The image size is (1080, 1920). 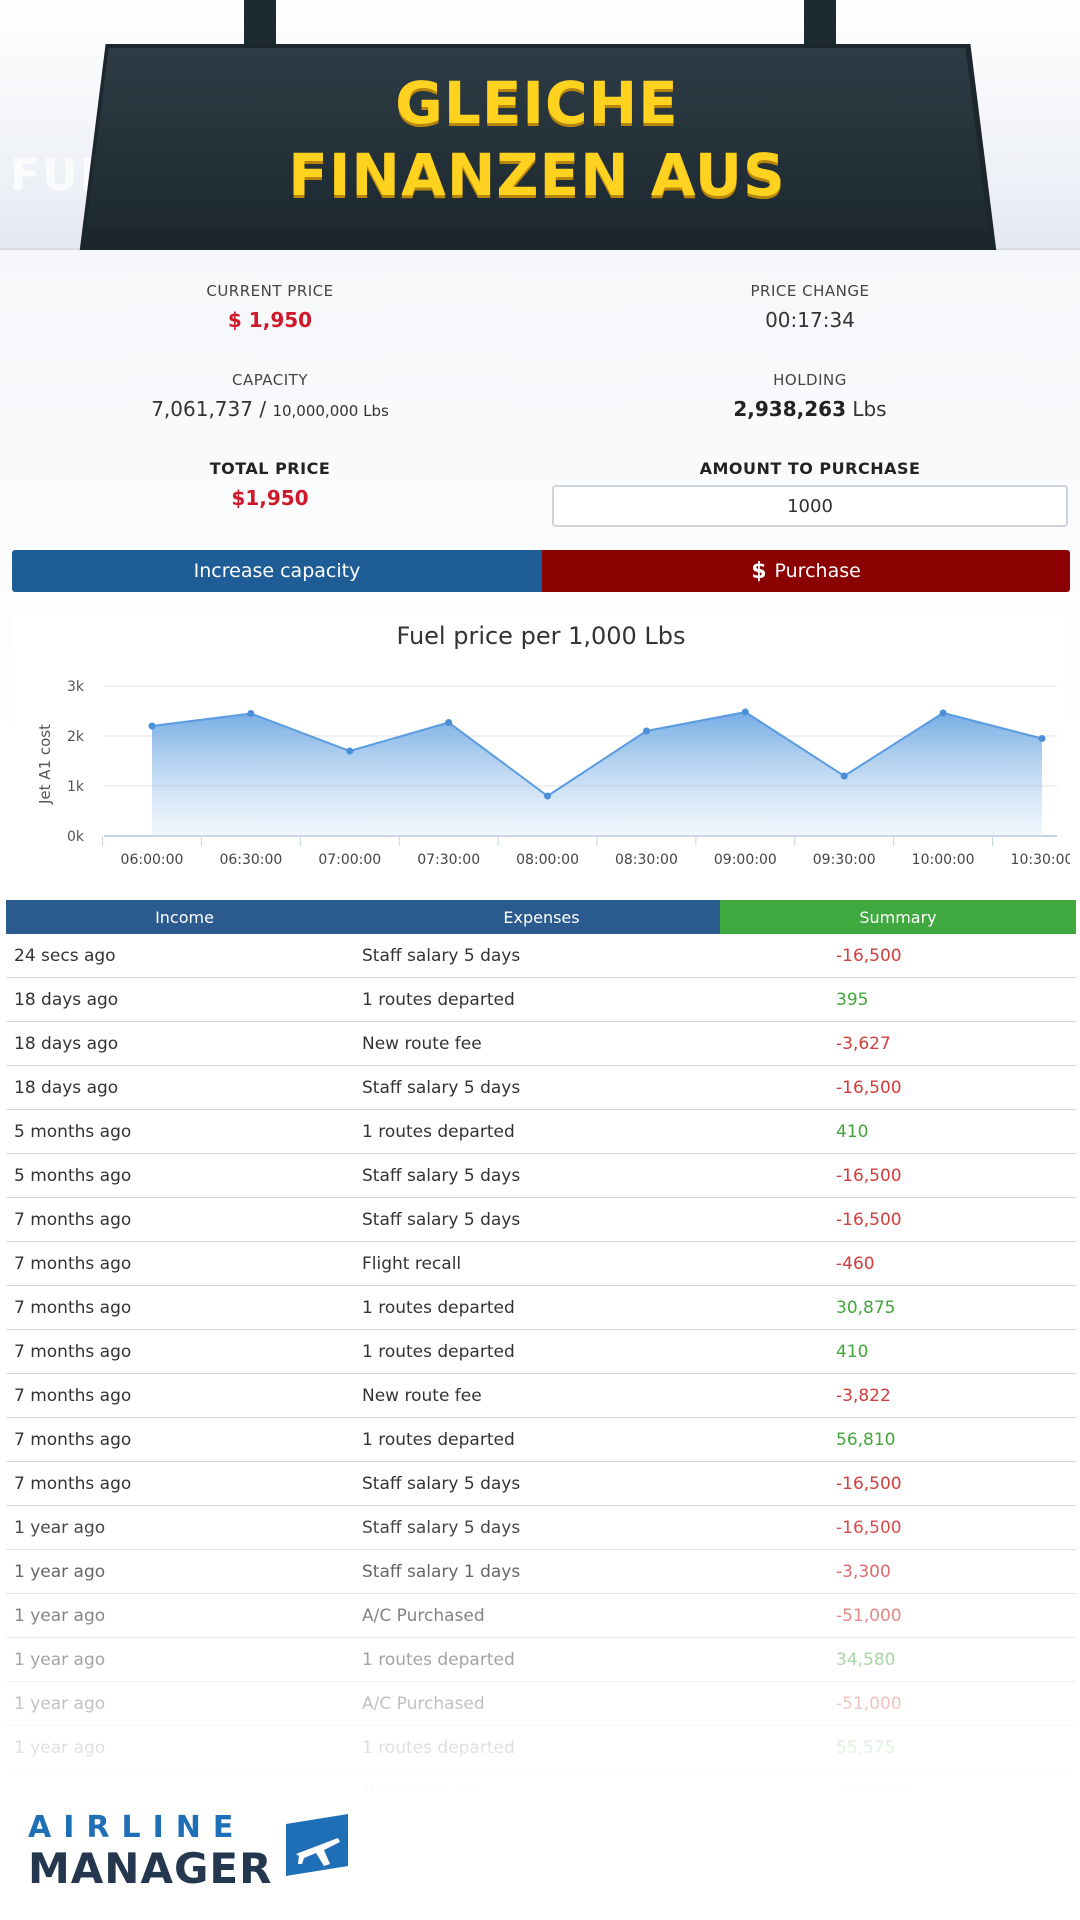 I want to click on capacity-stat: CAPACITY 7,061,737 / 10,000,000 Lbs, so click(x=270, y=396).